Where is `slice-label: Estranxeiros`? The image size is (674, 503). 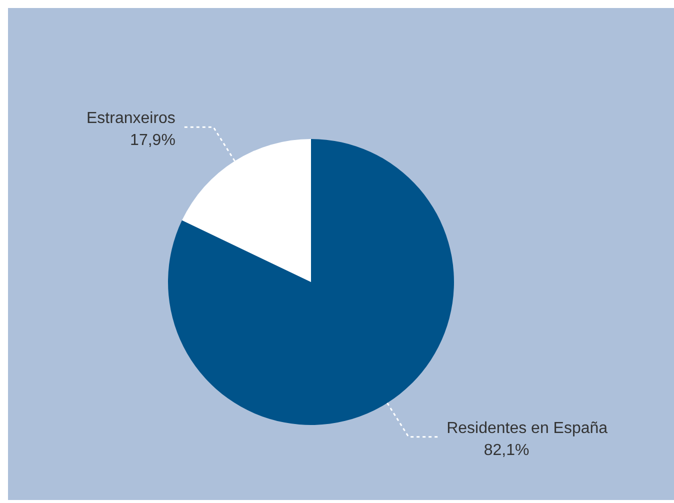 slice-label: Estranxeiros is located at coordinates (131, 119).